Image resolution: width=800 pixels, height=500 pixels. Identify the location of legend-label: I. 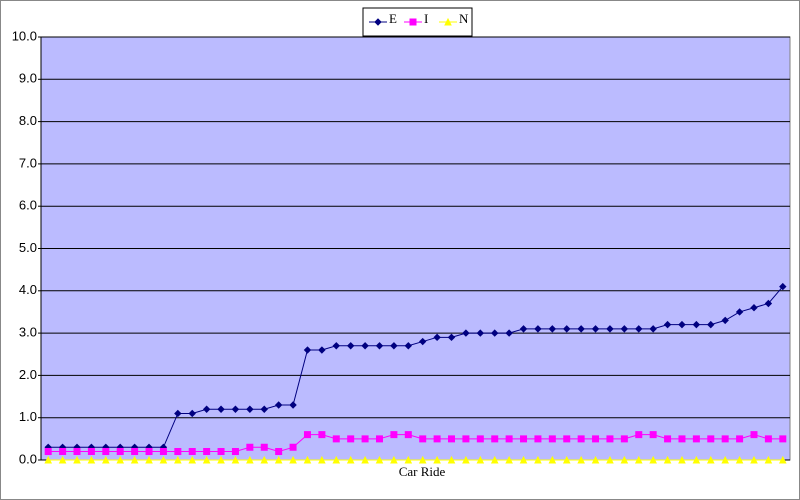
(426, 18).